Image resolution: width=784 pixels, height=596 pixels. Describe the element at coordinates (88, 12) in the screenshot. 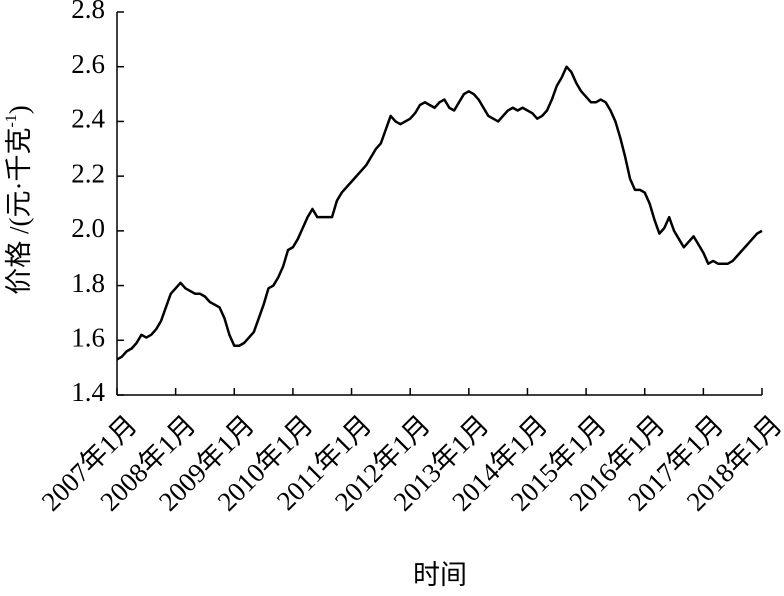

I see `y-tick-label: 2.8` at that location.